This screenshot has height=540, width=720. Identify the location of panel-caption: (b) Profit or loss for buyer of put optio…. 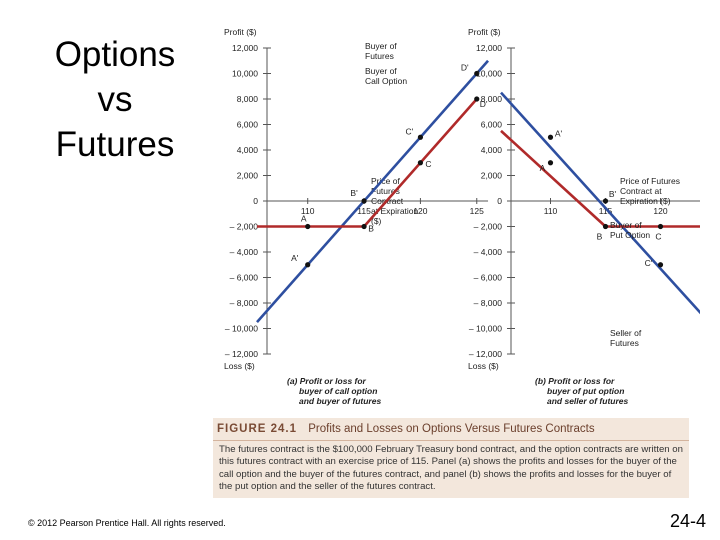
(582, 391).